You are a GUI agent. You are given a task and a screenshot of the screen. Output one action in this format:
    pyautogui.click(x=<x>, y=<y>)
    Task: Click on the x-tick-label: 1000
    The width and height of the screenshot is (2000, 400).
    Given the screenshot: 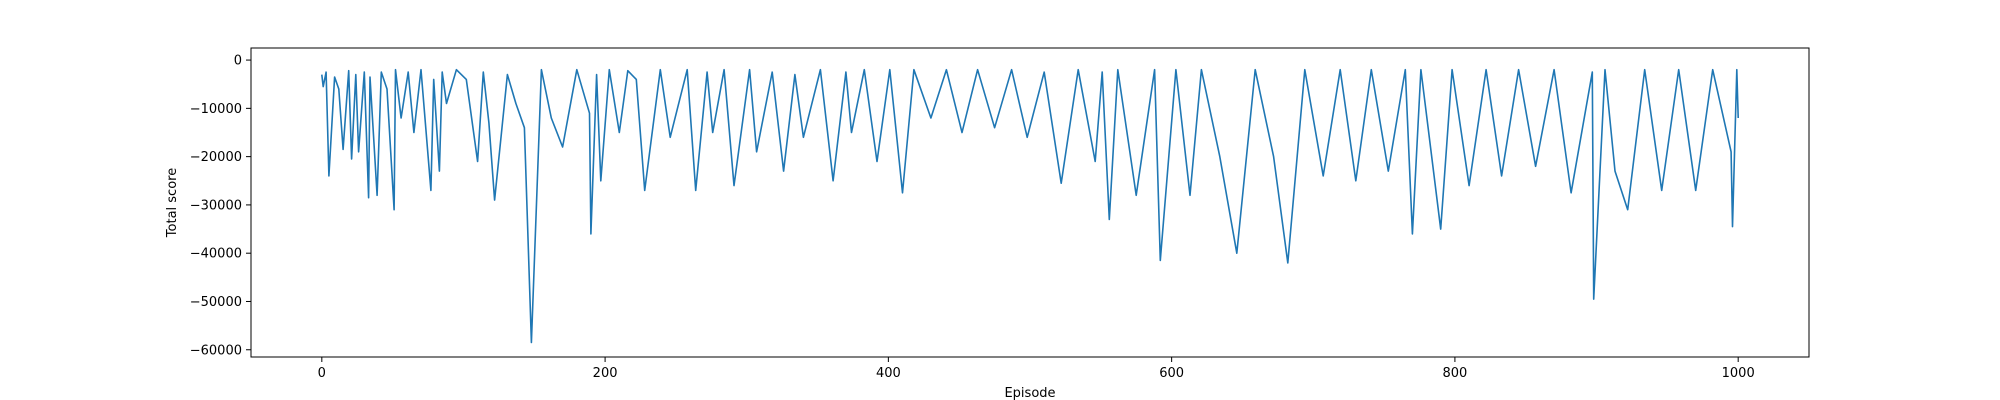 What is the action you would take?
    pyautogui.click(x=1738, y=373)
    